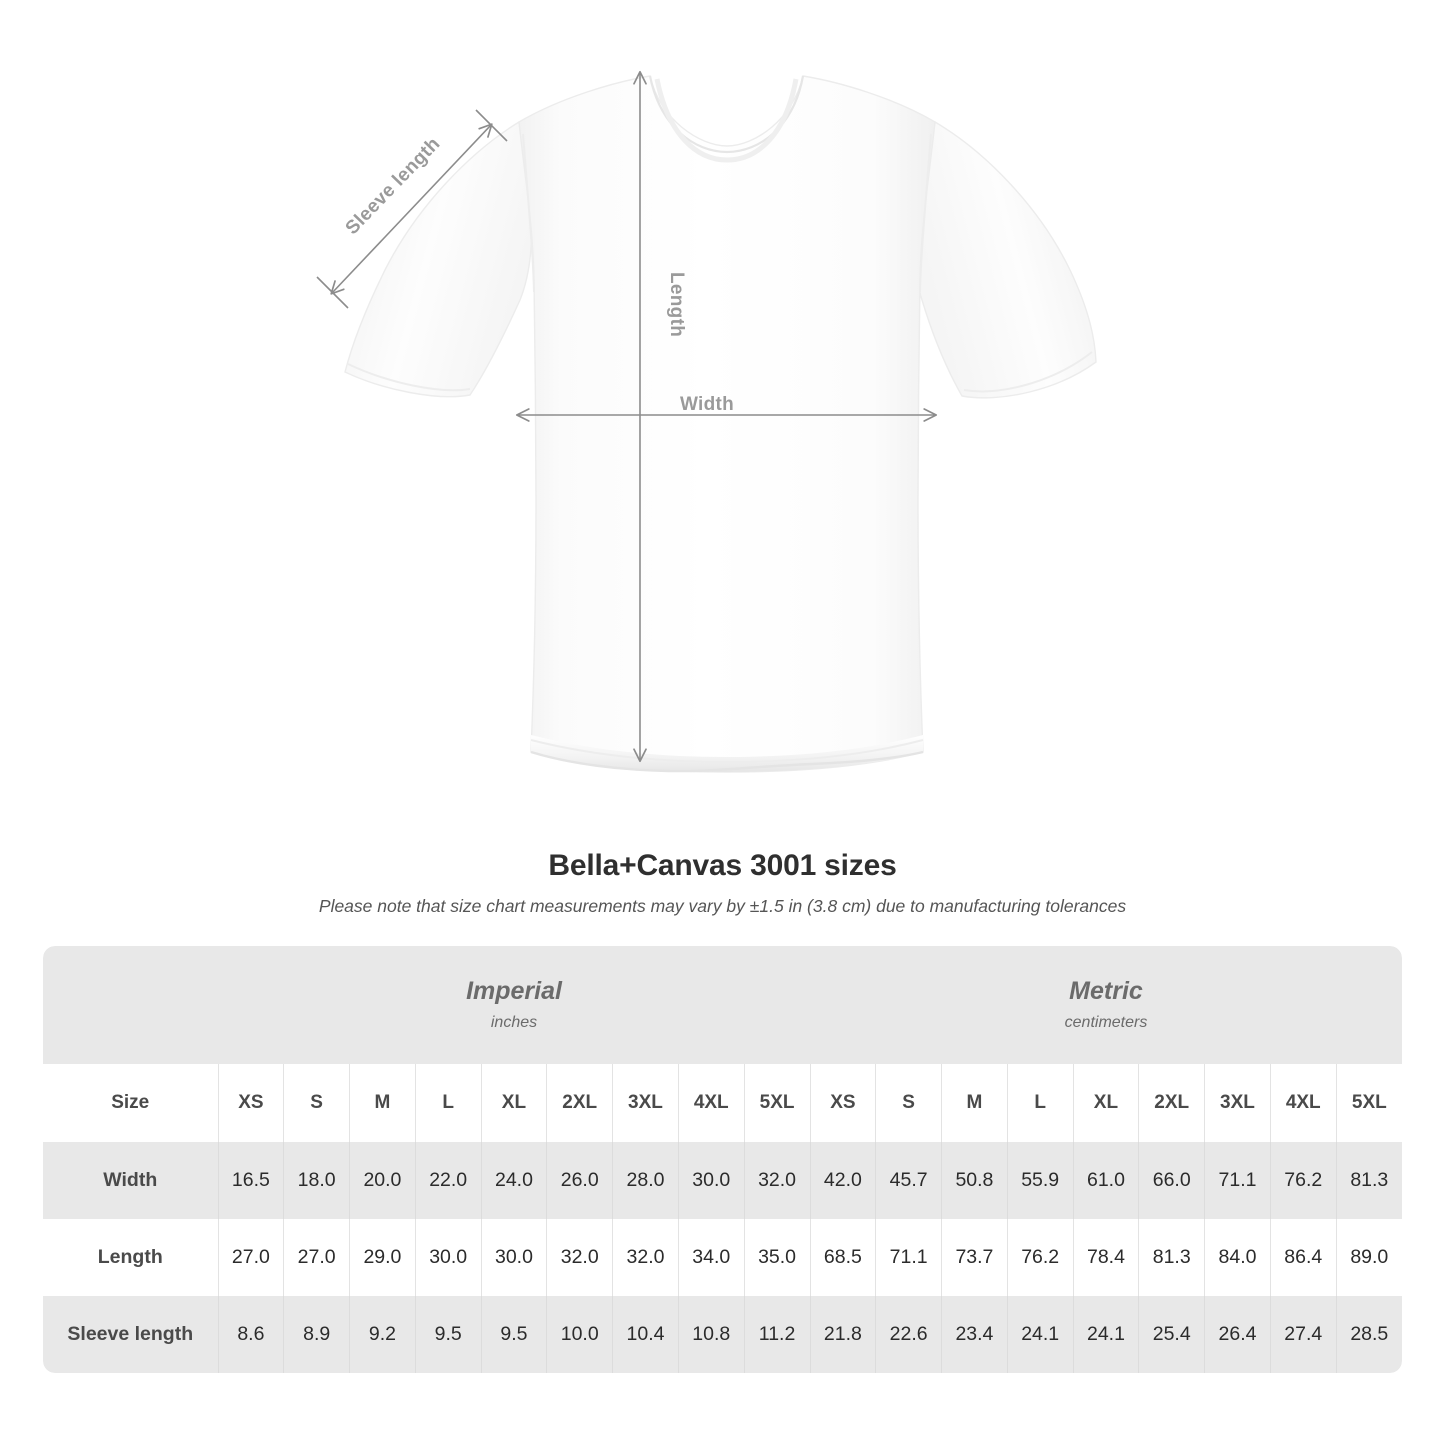 This screenshot has width=1445, height=1445. I want to click on measurement-value: 42.0, so click(842, 1180).